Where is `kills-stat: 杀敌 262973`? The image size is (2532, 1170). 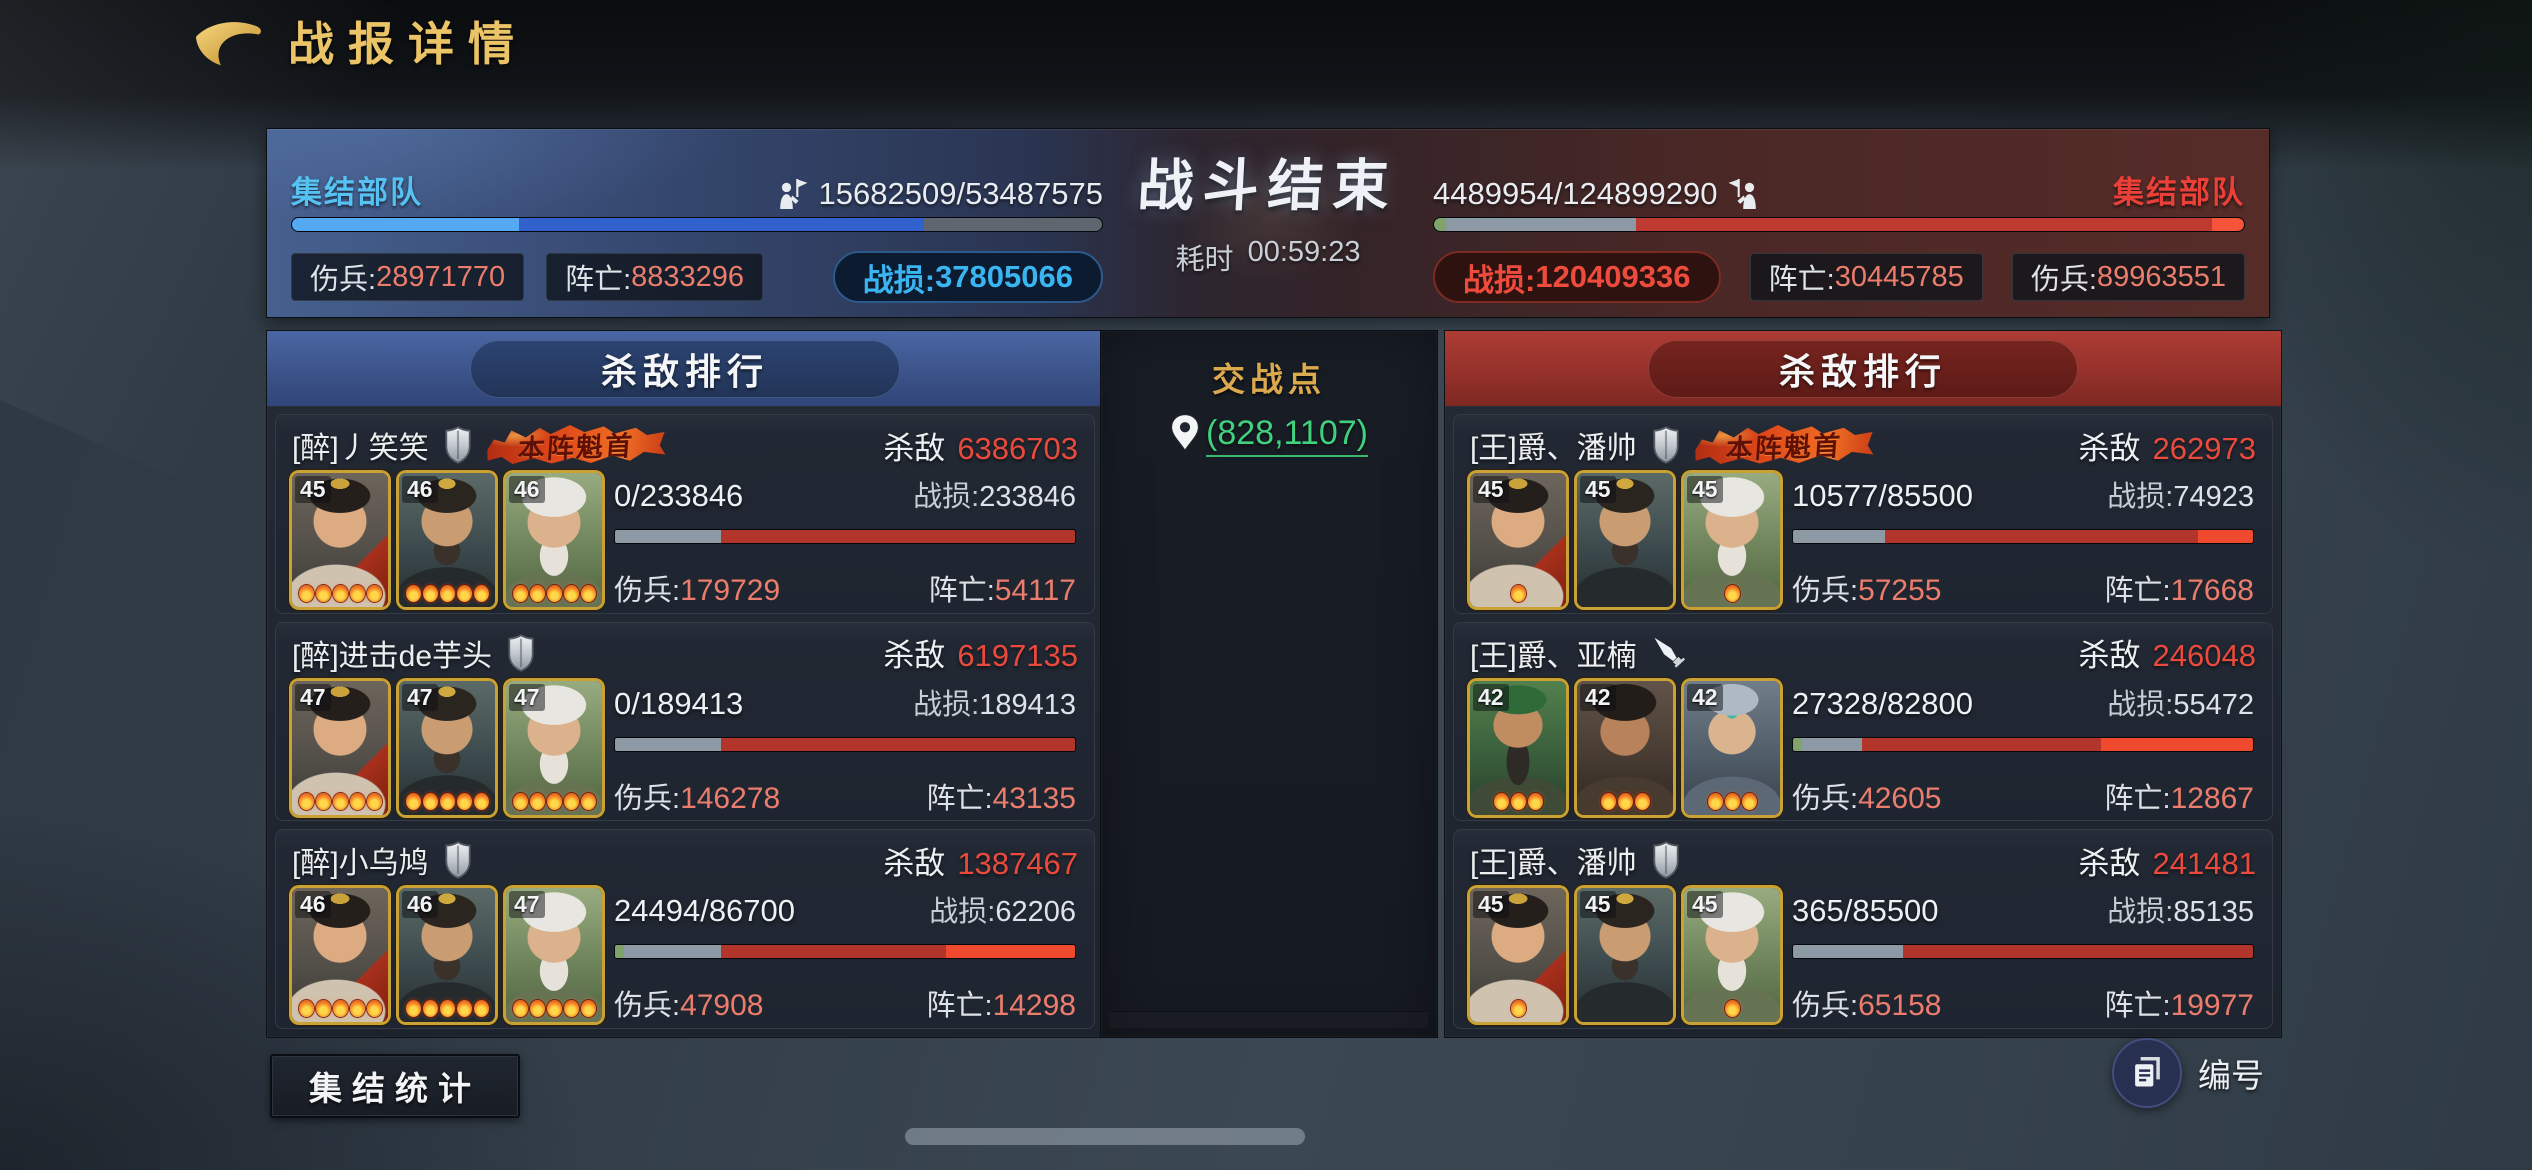 kills-stat: 杀敌 262973 is located at coordinates (2167, 445).